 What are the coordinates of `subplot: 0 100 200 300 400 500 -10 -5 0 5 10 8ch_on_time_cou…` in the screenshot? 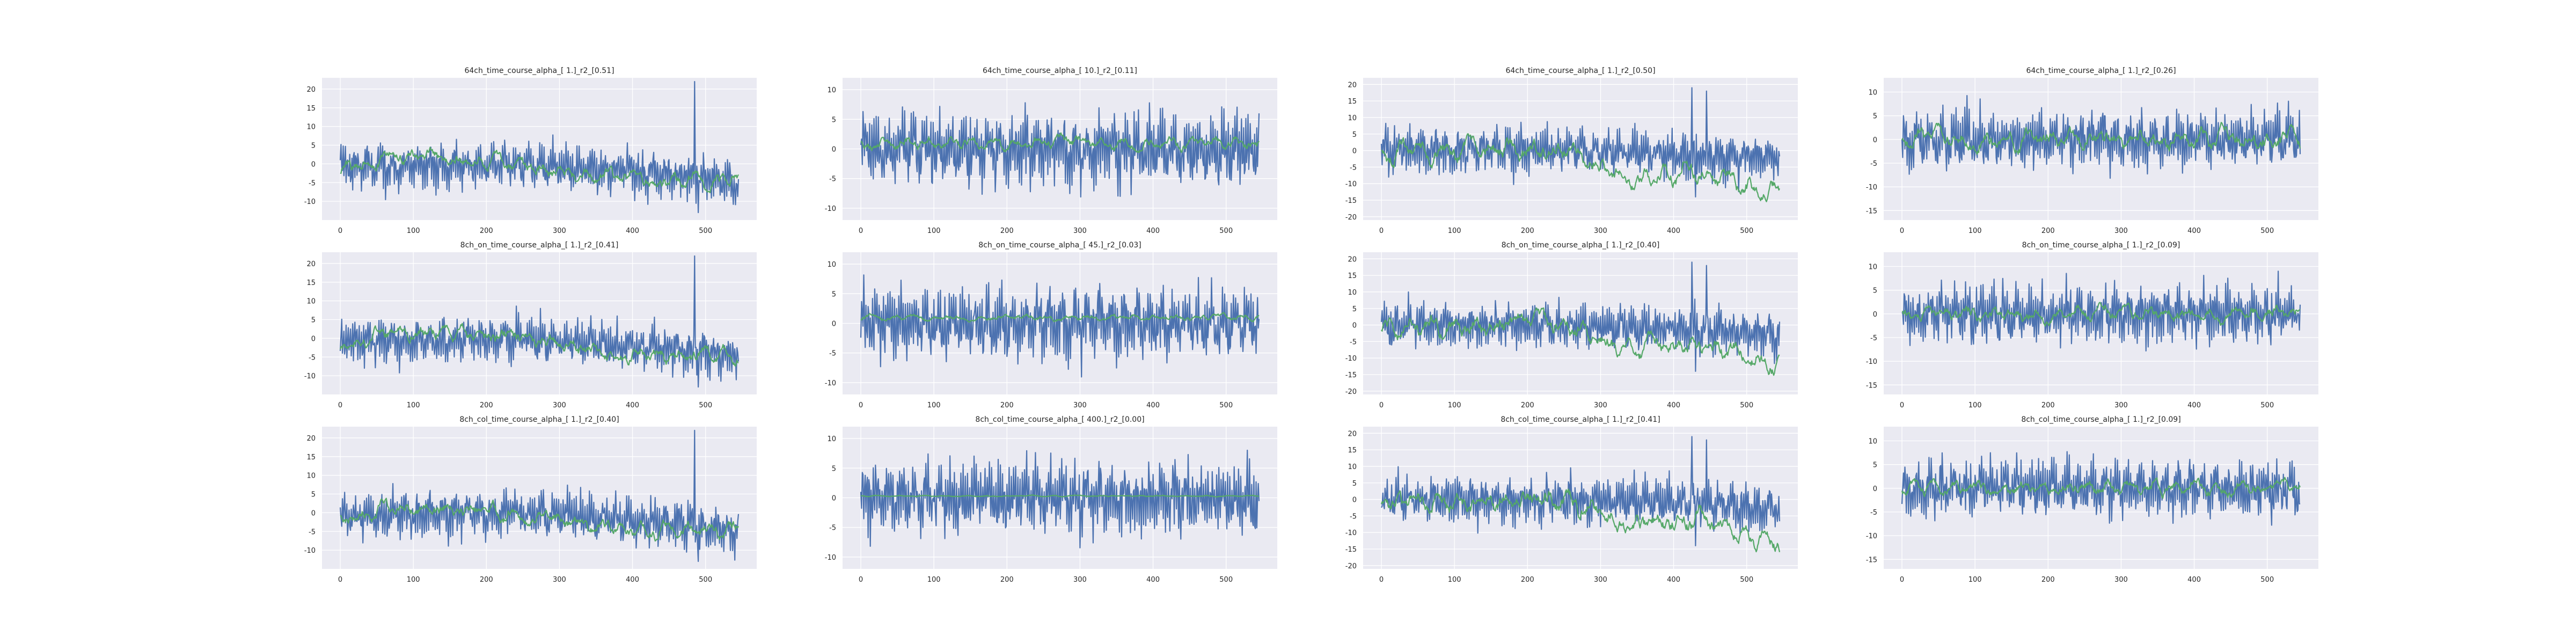 It's located at (1051, 325).